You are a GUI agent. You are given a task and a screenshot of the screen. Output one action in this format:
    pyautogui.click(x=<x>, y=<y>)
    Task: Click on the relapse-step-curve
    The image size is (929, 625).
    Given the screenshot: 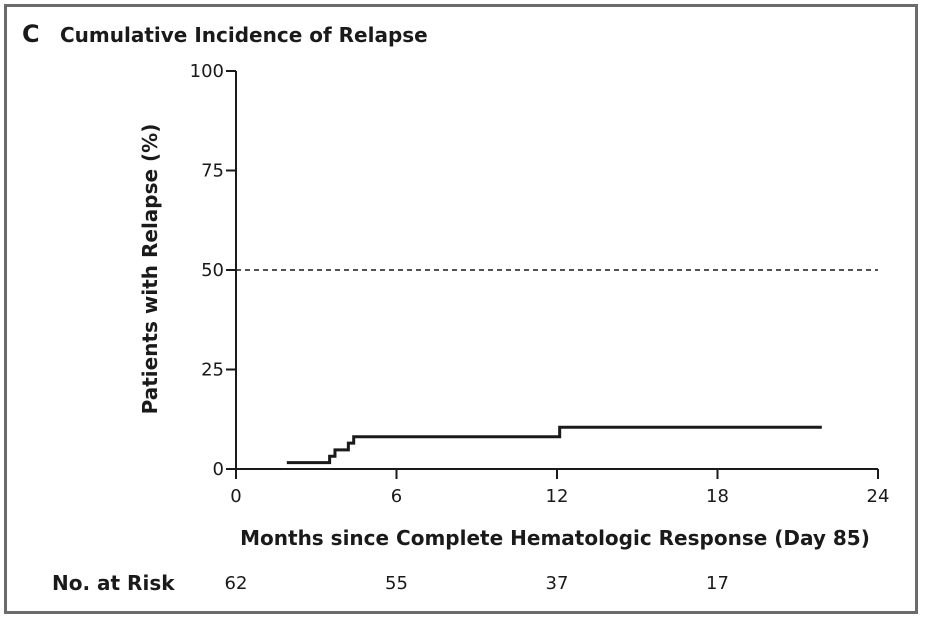 What is the action you would take?
    pyautogui.click(x=554, y=445)
    